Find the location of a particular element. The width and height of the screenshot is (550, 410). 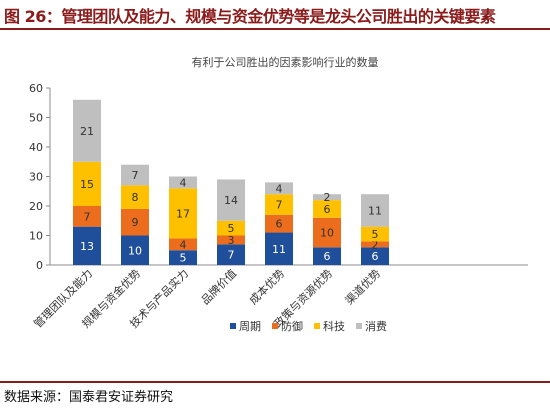

data-label: 3 is located at coordinates (231, 240).